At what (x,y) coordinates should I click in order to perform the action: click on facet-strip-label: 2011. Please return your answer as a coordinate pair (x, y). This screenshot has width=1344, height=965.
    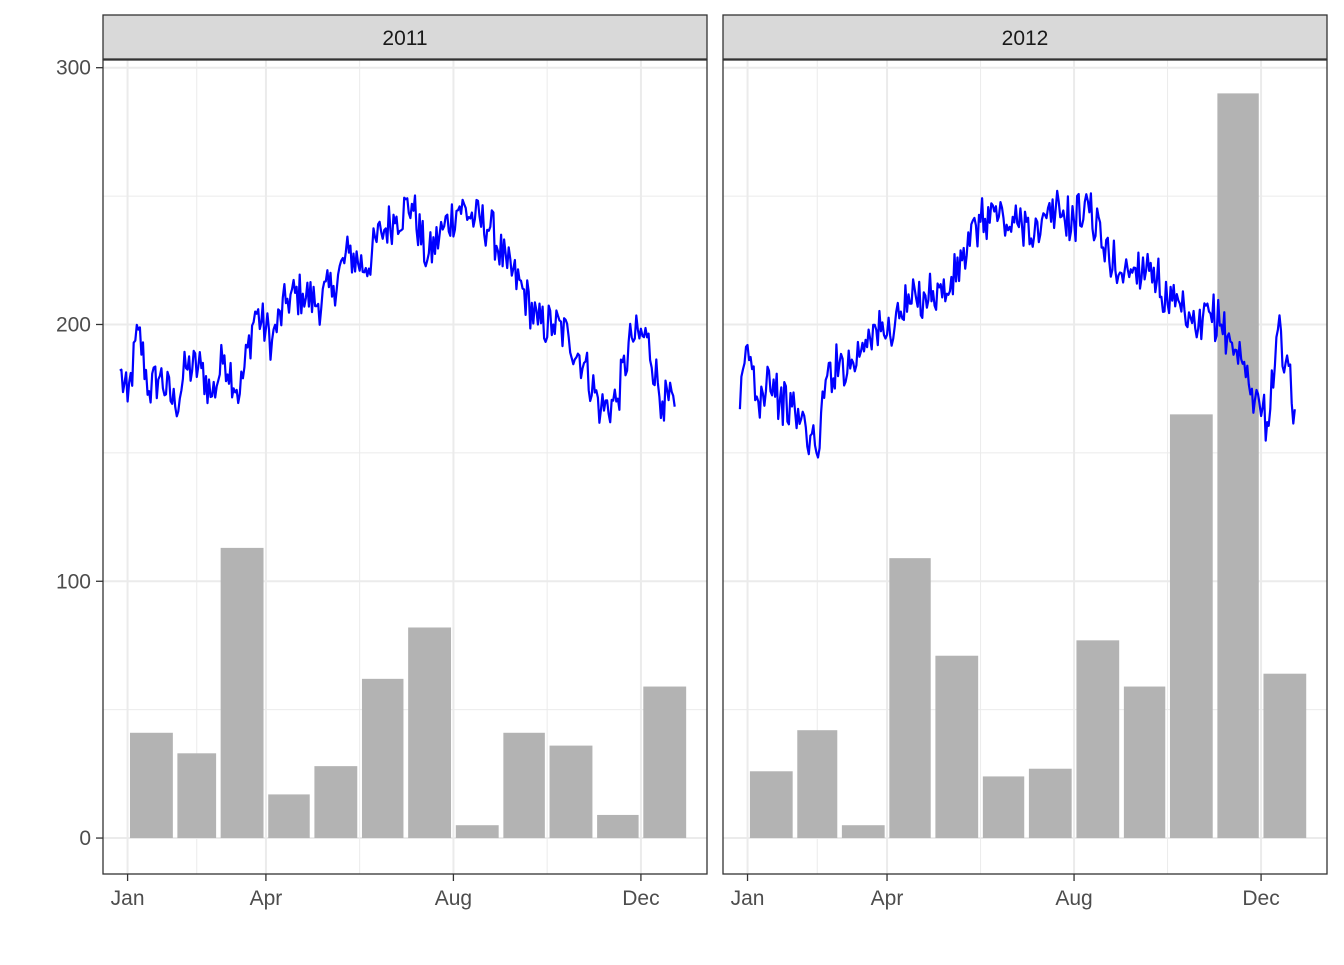
    Looking at the image, I should click on (404, 38).